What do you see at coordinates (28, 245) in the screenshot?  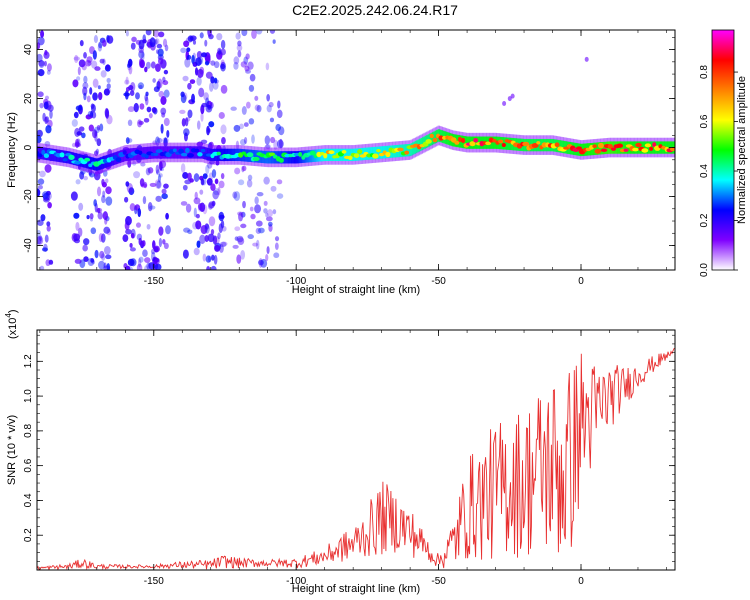 I see `y-tick-label: -40` at bounding box center [28, 245].